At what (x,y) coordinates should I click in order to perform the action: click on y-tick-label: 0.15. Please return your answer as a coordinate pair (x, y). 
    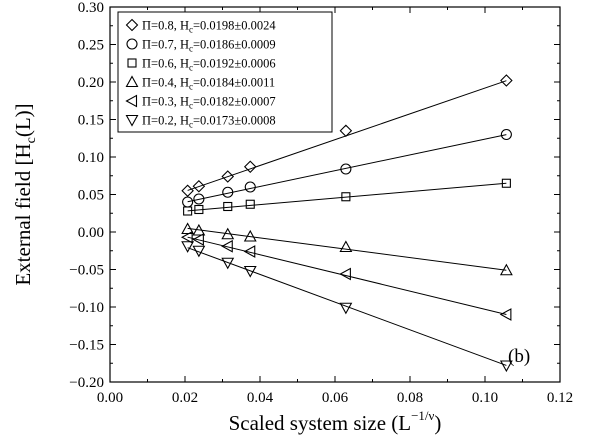
    Looking at the image, I should click on (91, 121).